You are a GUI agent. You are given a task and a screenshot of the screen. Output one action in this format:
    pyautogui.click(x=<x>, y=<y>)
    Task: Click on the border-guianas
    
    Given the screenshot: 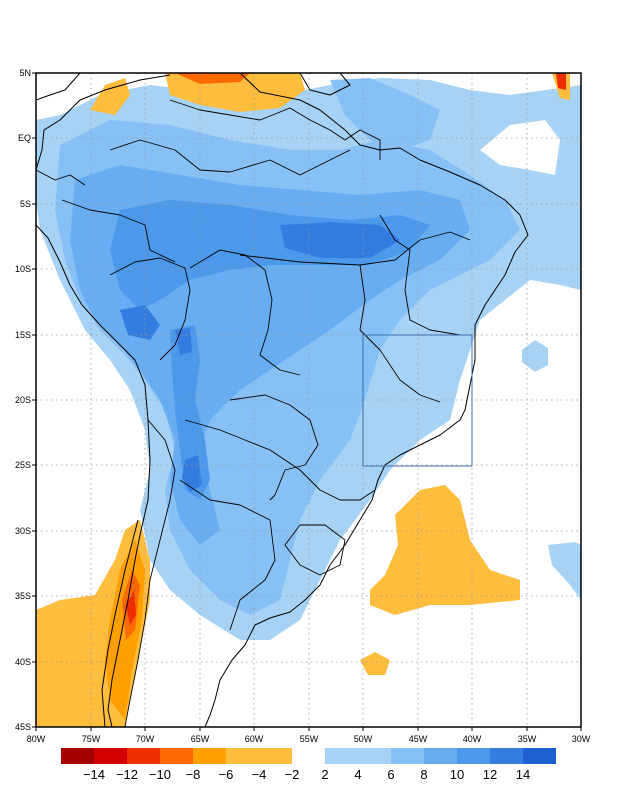 What is the action you would take?
    pyautogui.click(x=355, y=144)
    